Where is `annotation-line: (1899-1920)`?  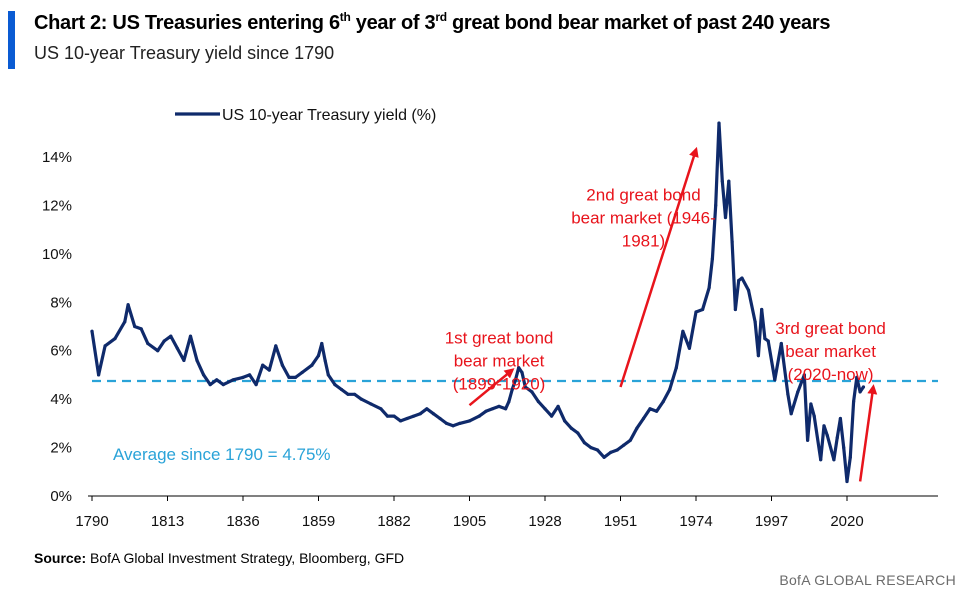 annotation-line: (1899-1920) is located at coordinates (499, 383).